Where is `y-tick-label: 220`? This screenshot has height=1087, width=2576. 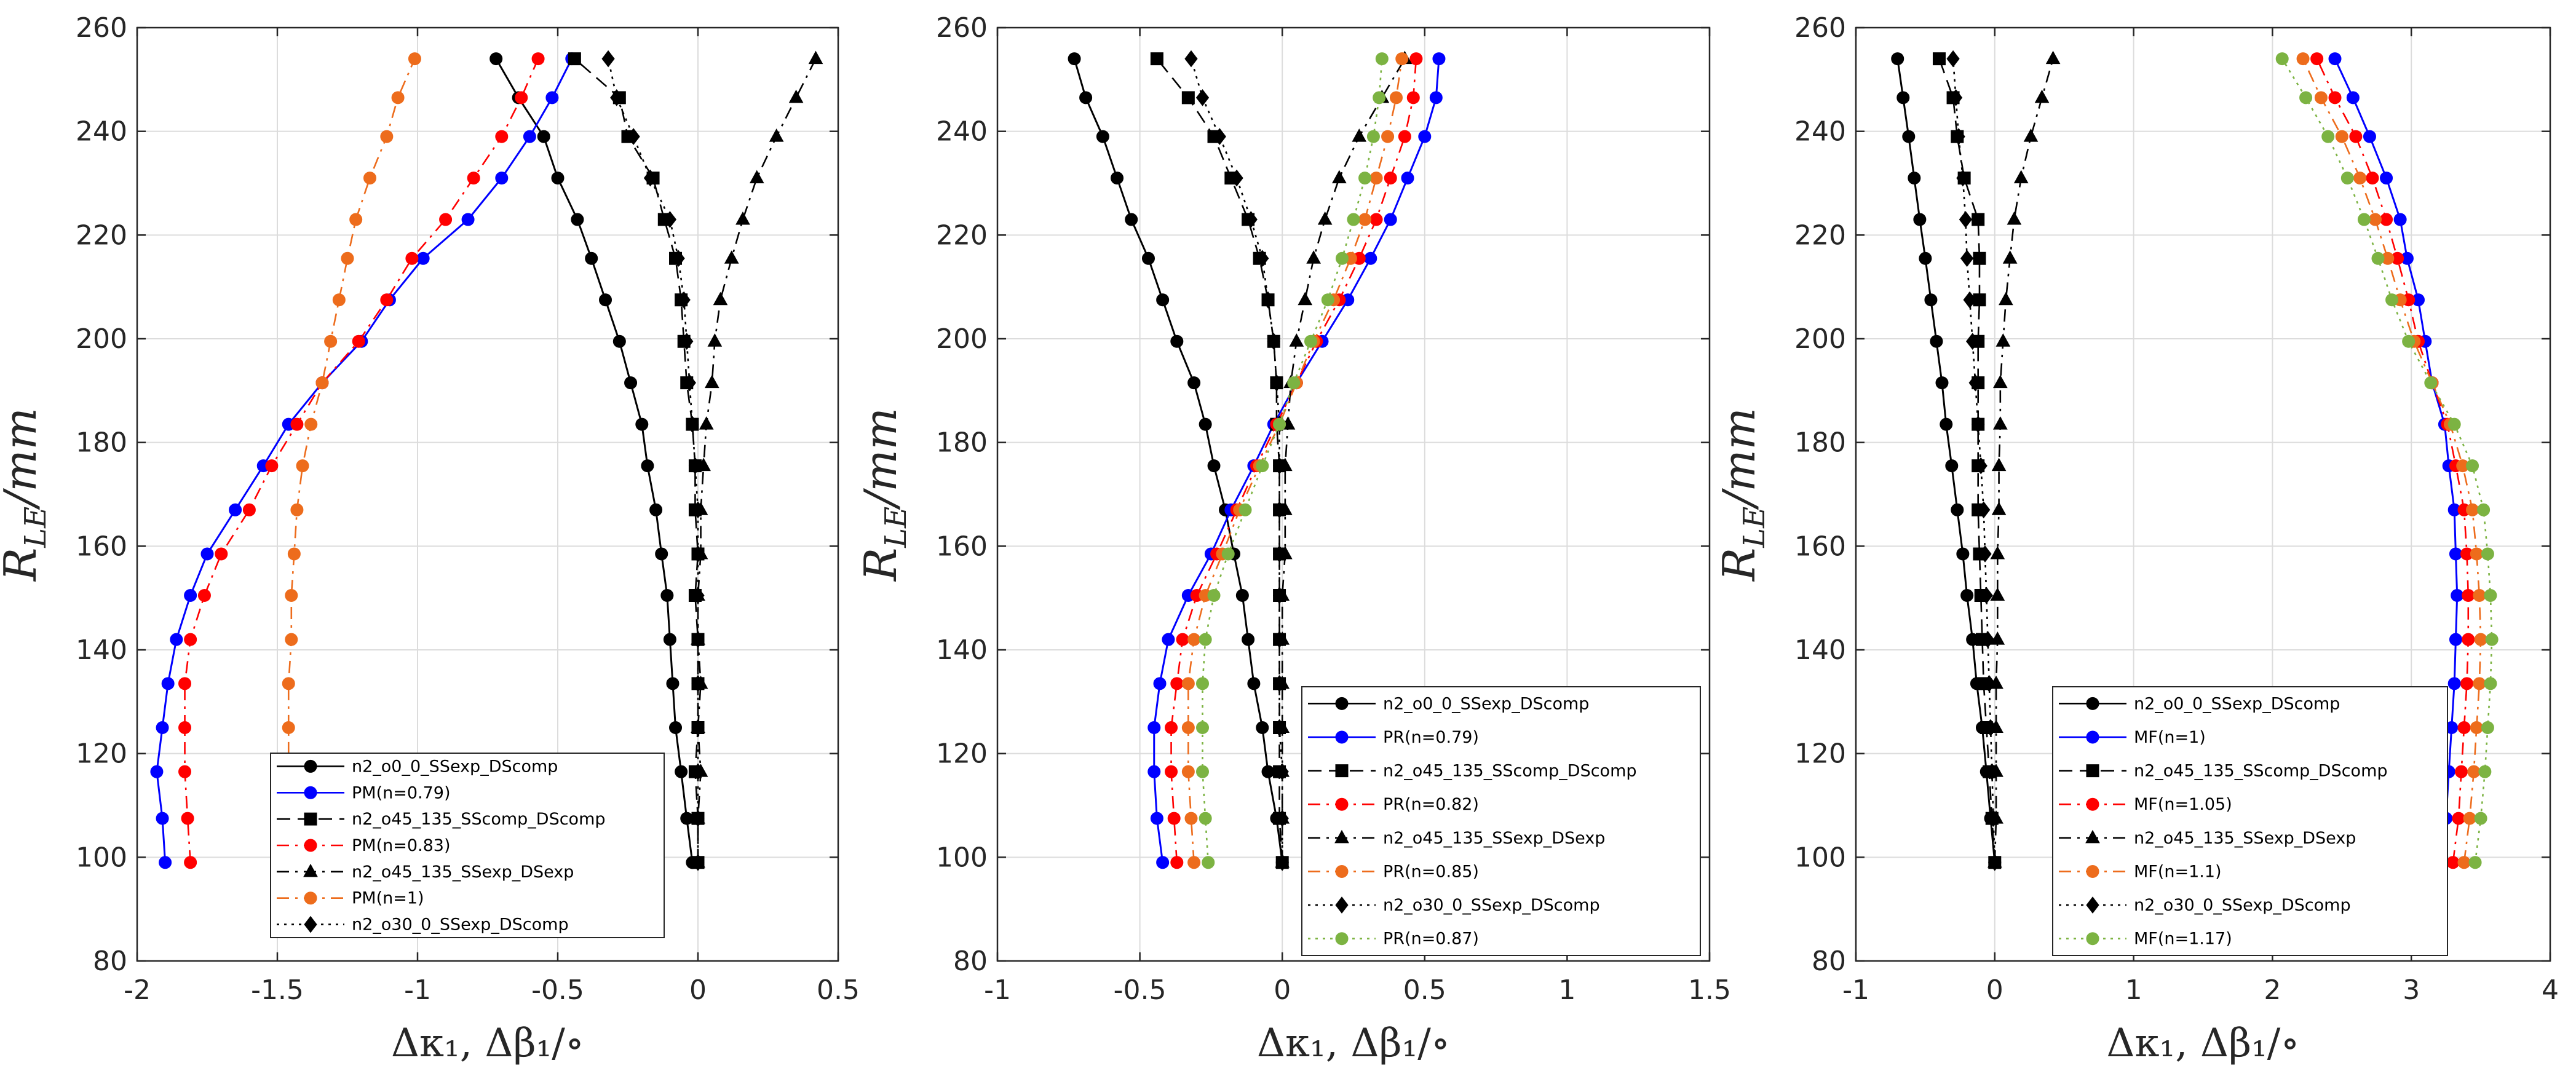
y-tick-label: 220 is located at coordinates (1820, 235).